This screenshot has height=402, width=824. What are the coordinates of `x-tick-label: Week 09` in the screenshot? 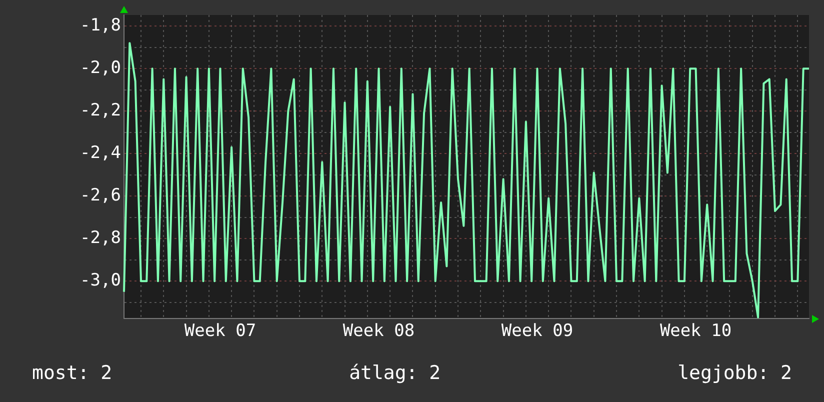 It's located at (537, 331).